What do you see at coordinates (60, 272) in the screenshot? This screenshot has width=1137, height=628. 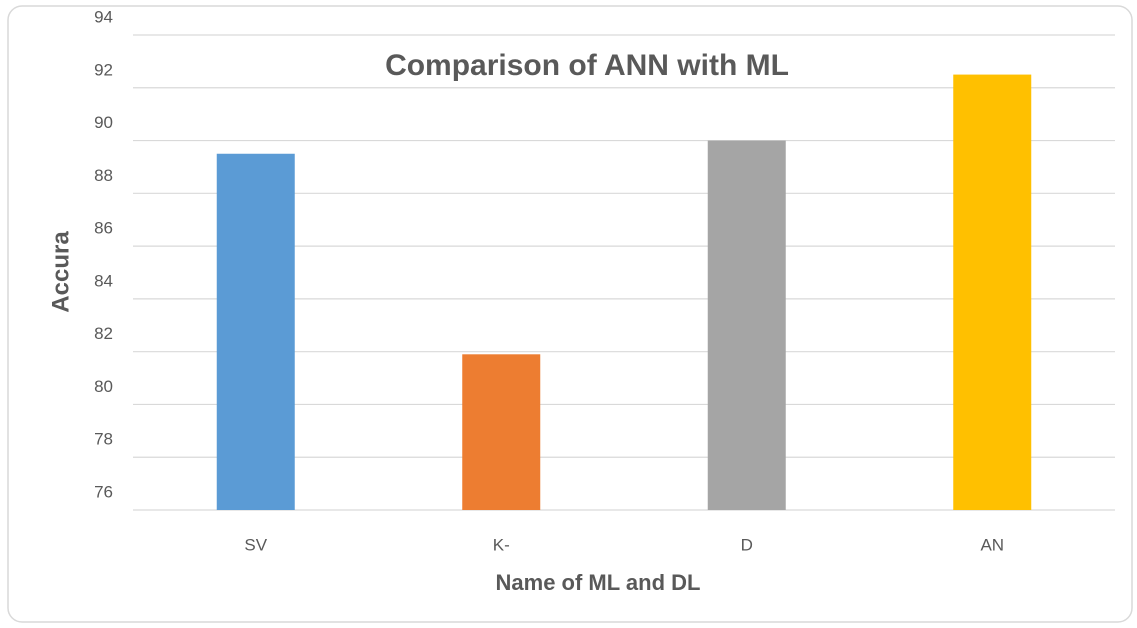 I see `y-axis-label: Accura` at bounding box center [60, 272].